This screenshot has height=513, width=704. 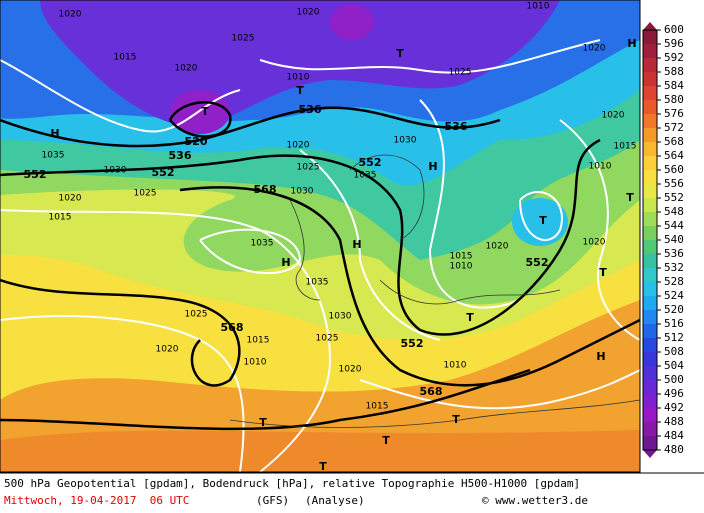 What do you see at coordinates (674, 365) in the screenshot?
I see `colorbar-label: 504` at bounding box center [674, 365].